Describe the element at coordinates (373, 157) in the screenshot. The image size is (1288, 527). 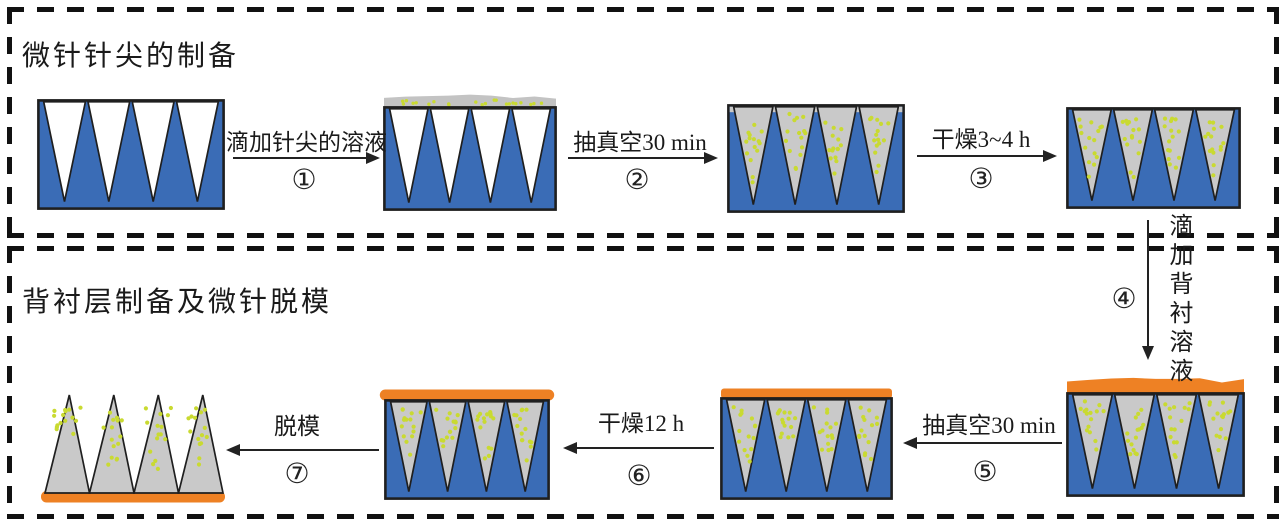
I see `step-1-arrowhead-icon` at that location.